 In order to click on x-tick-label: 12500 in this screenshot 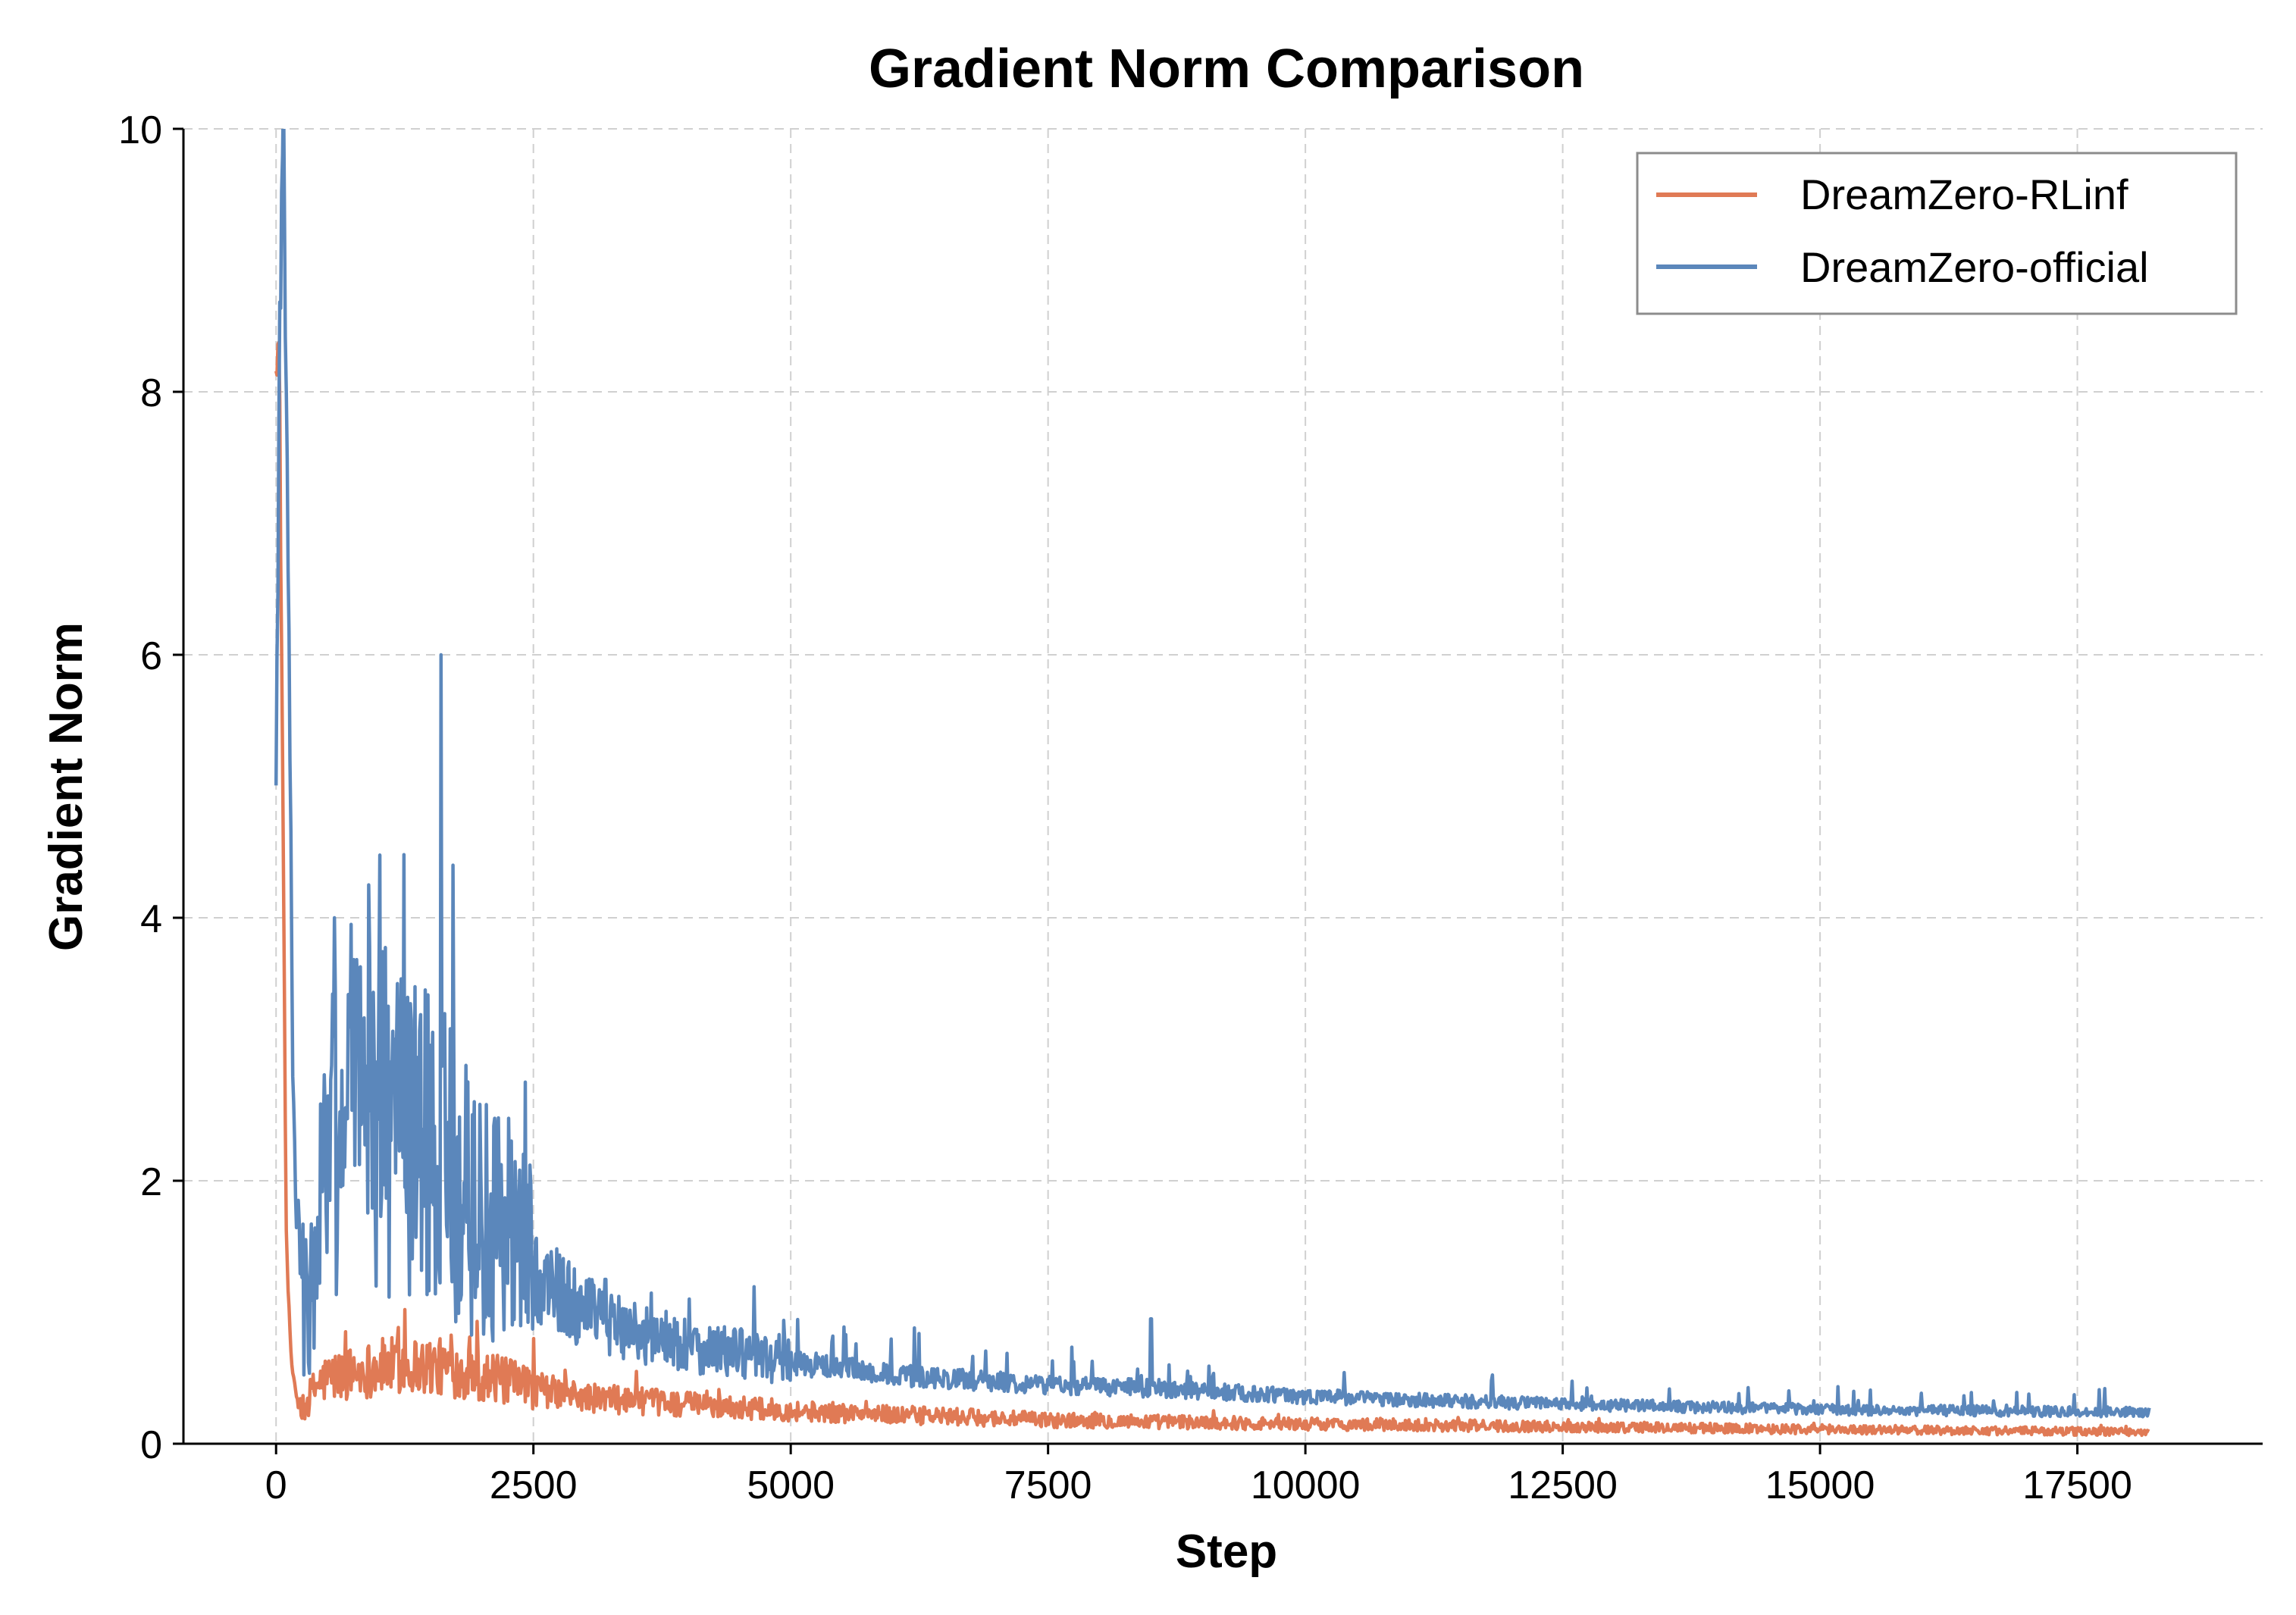, I will do `click(1563, 1485)`.